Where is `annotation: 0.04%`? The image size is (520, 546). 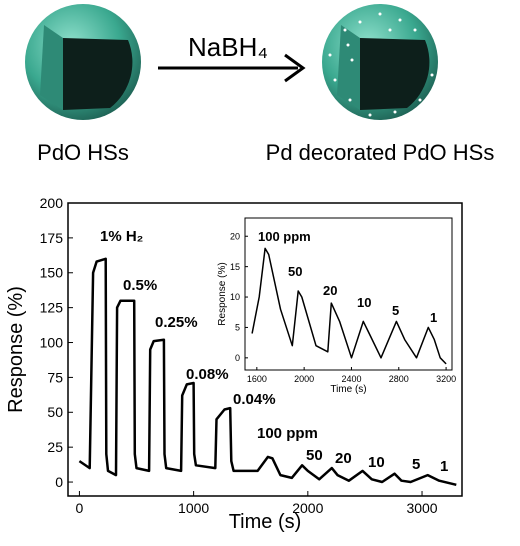 annotation: 0.04% is located at coordinates (254, 399).